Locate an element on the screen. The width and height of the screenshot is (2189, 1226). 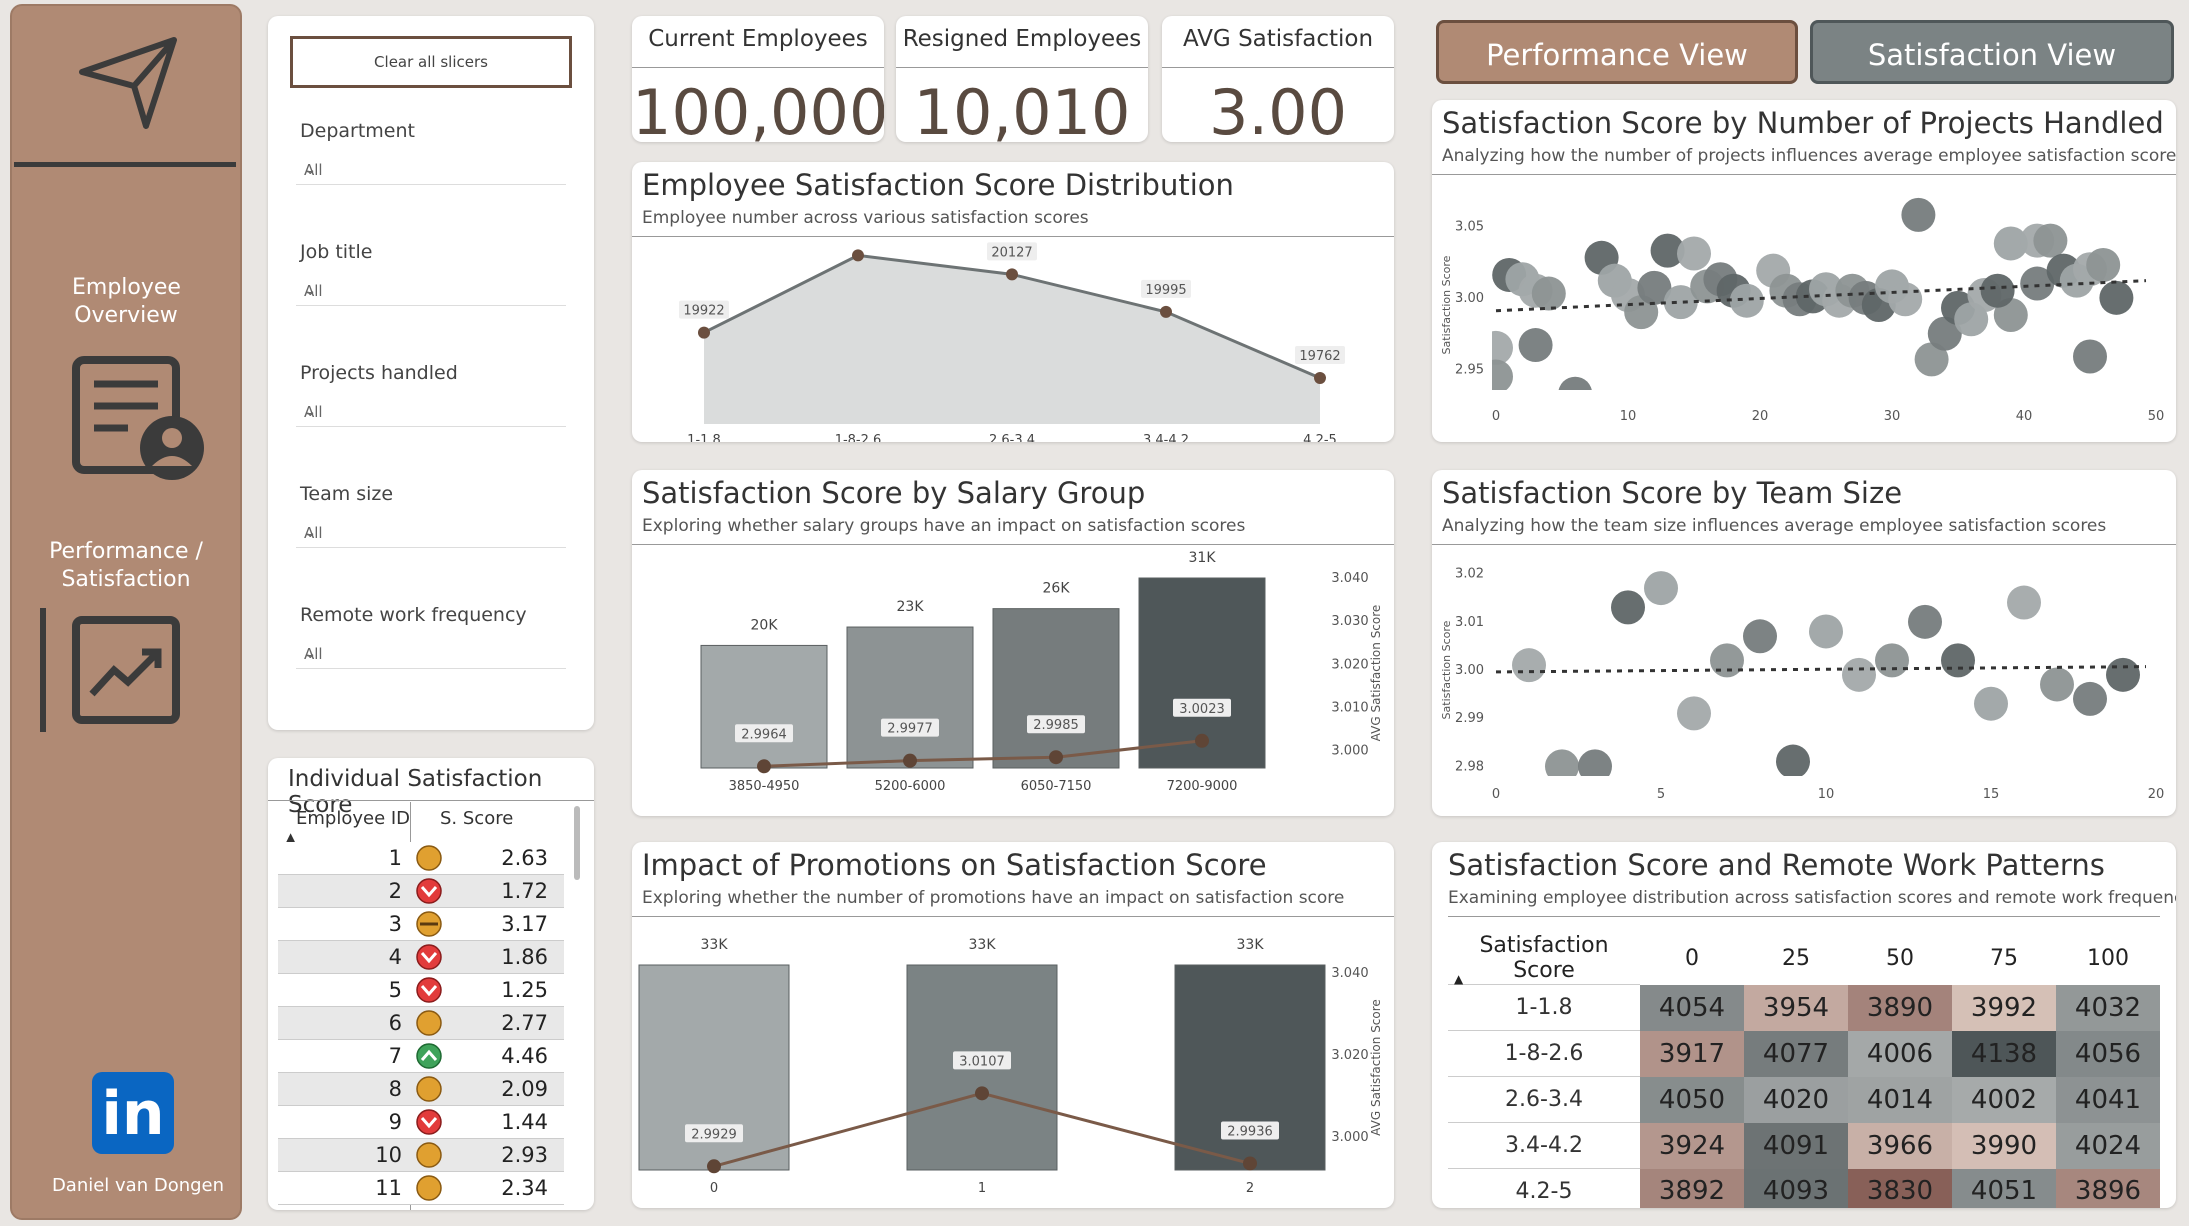
table-row: 3 3.17 is located at coordinates (421, 924).